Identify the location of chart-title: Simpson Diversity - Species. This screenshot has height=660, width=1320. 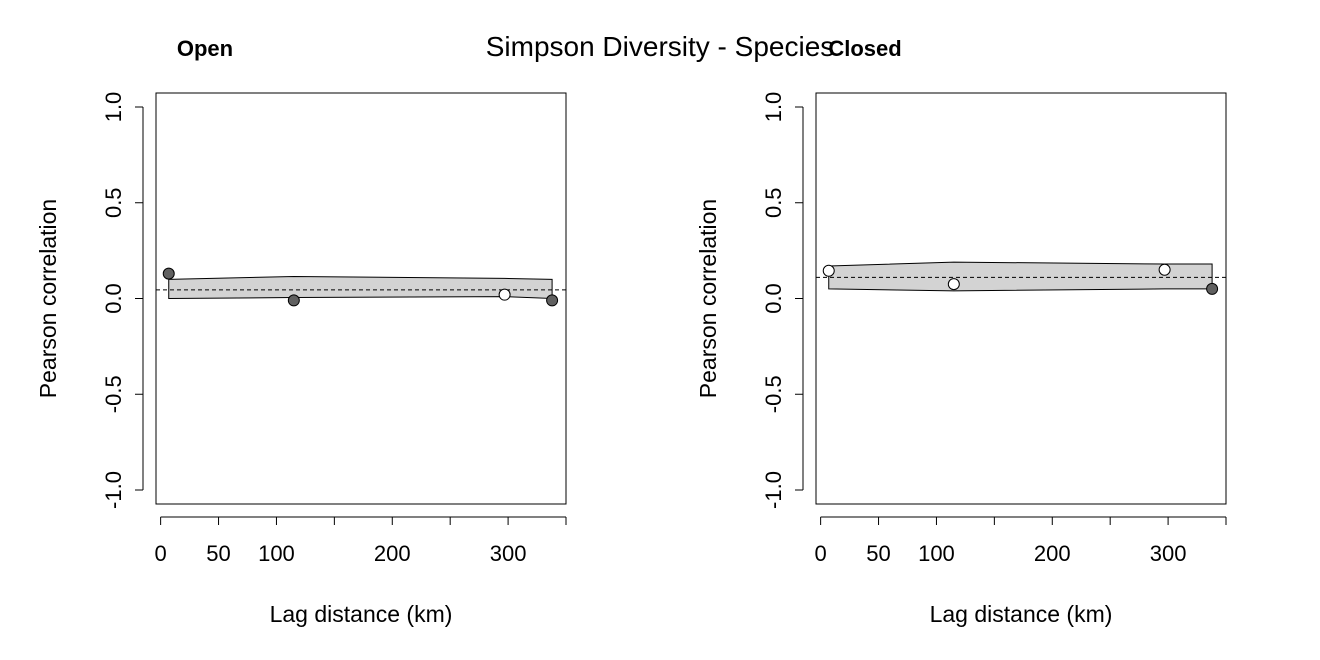
(660, 46).